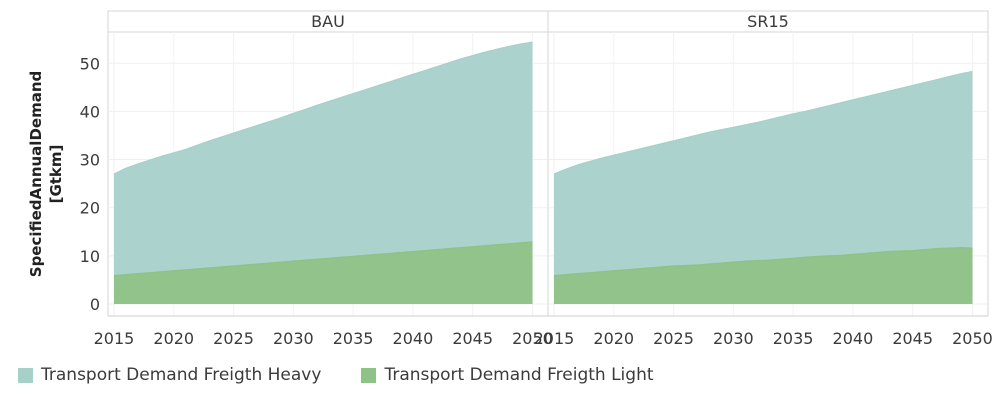 The height and width of the screenshot is (400, 1000). What do you see at coordinates (181, 375) in the screenshot?
I see `legend-label-heavy: Transport Demand Freigth Heavy` at bounding box center [181, 375].